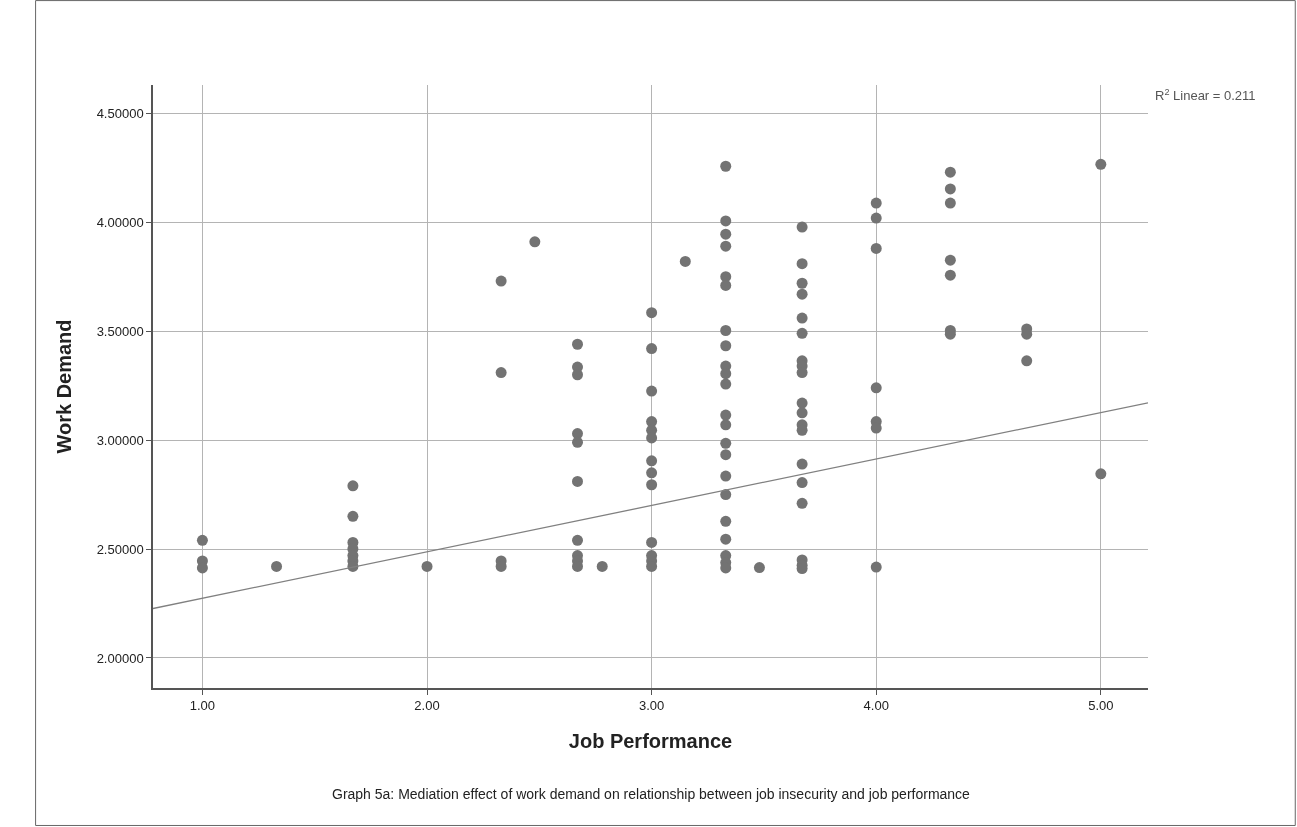  Describe the element at coordinates (120, 658) in the screenshot. I see `y-tick-label: 2.00000` at that location.